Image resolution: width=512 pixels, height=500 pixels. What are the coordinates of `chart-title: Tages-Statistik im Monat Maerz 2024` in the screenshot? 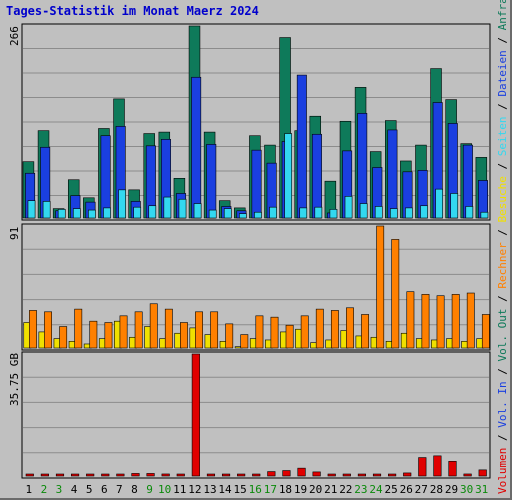 It's located at (132, 11).